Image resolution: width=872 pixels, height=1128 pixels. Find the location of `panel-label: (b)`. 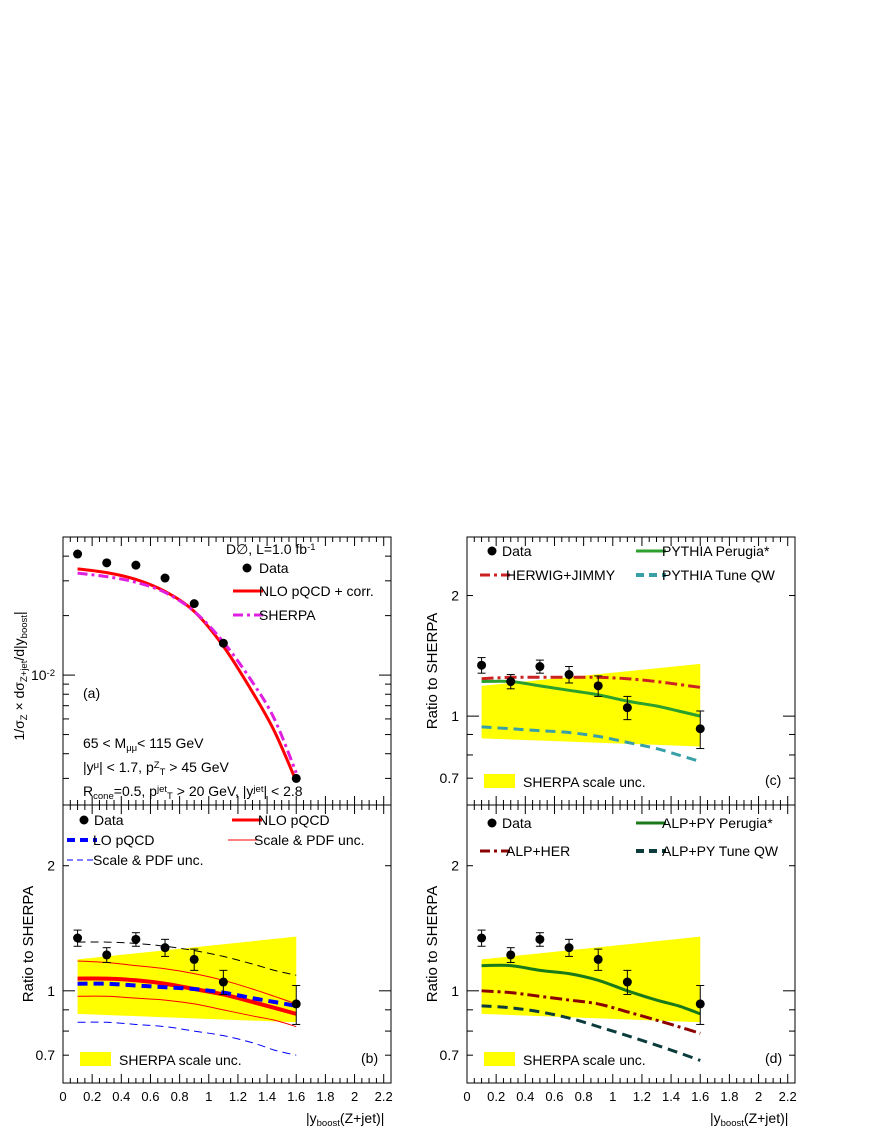

panel-label: (b) is located at coordinates (369, 1058).